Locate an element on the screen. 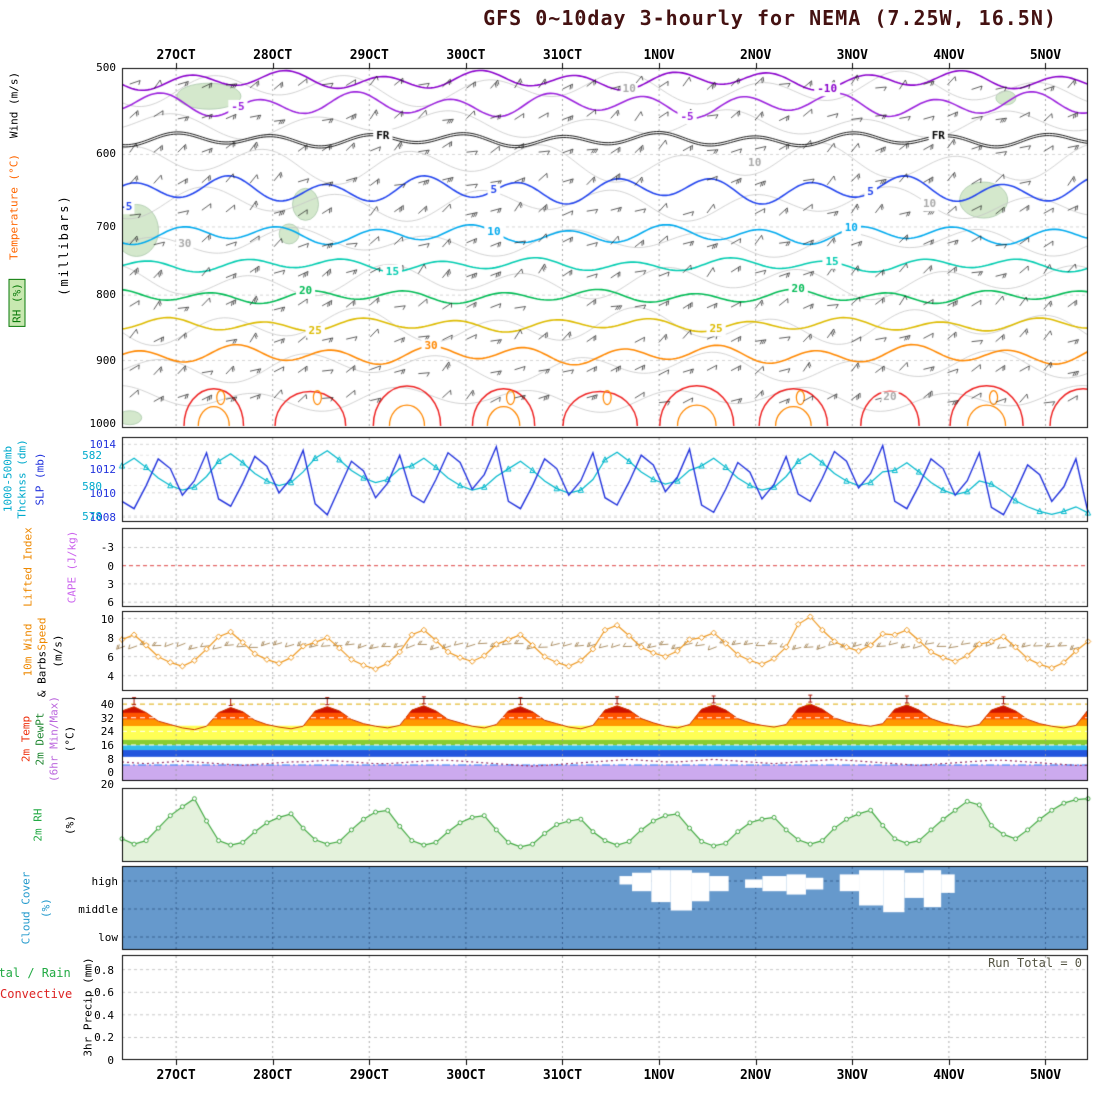 The height and width of the screenshot is (1100, 1100). label-wind-units: (m/s) is located at coordinates (58, 651).